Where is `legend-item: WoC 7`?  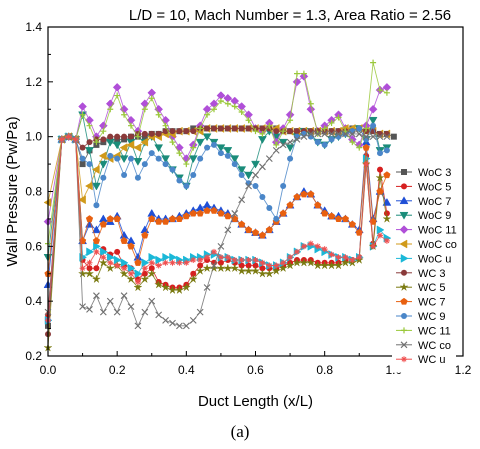
legend-item: WoC 7 is located at coordinates (423, 202).